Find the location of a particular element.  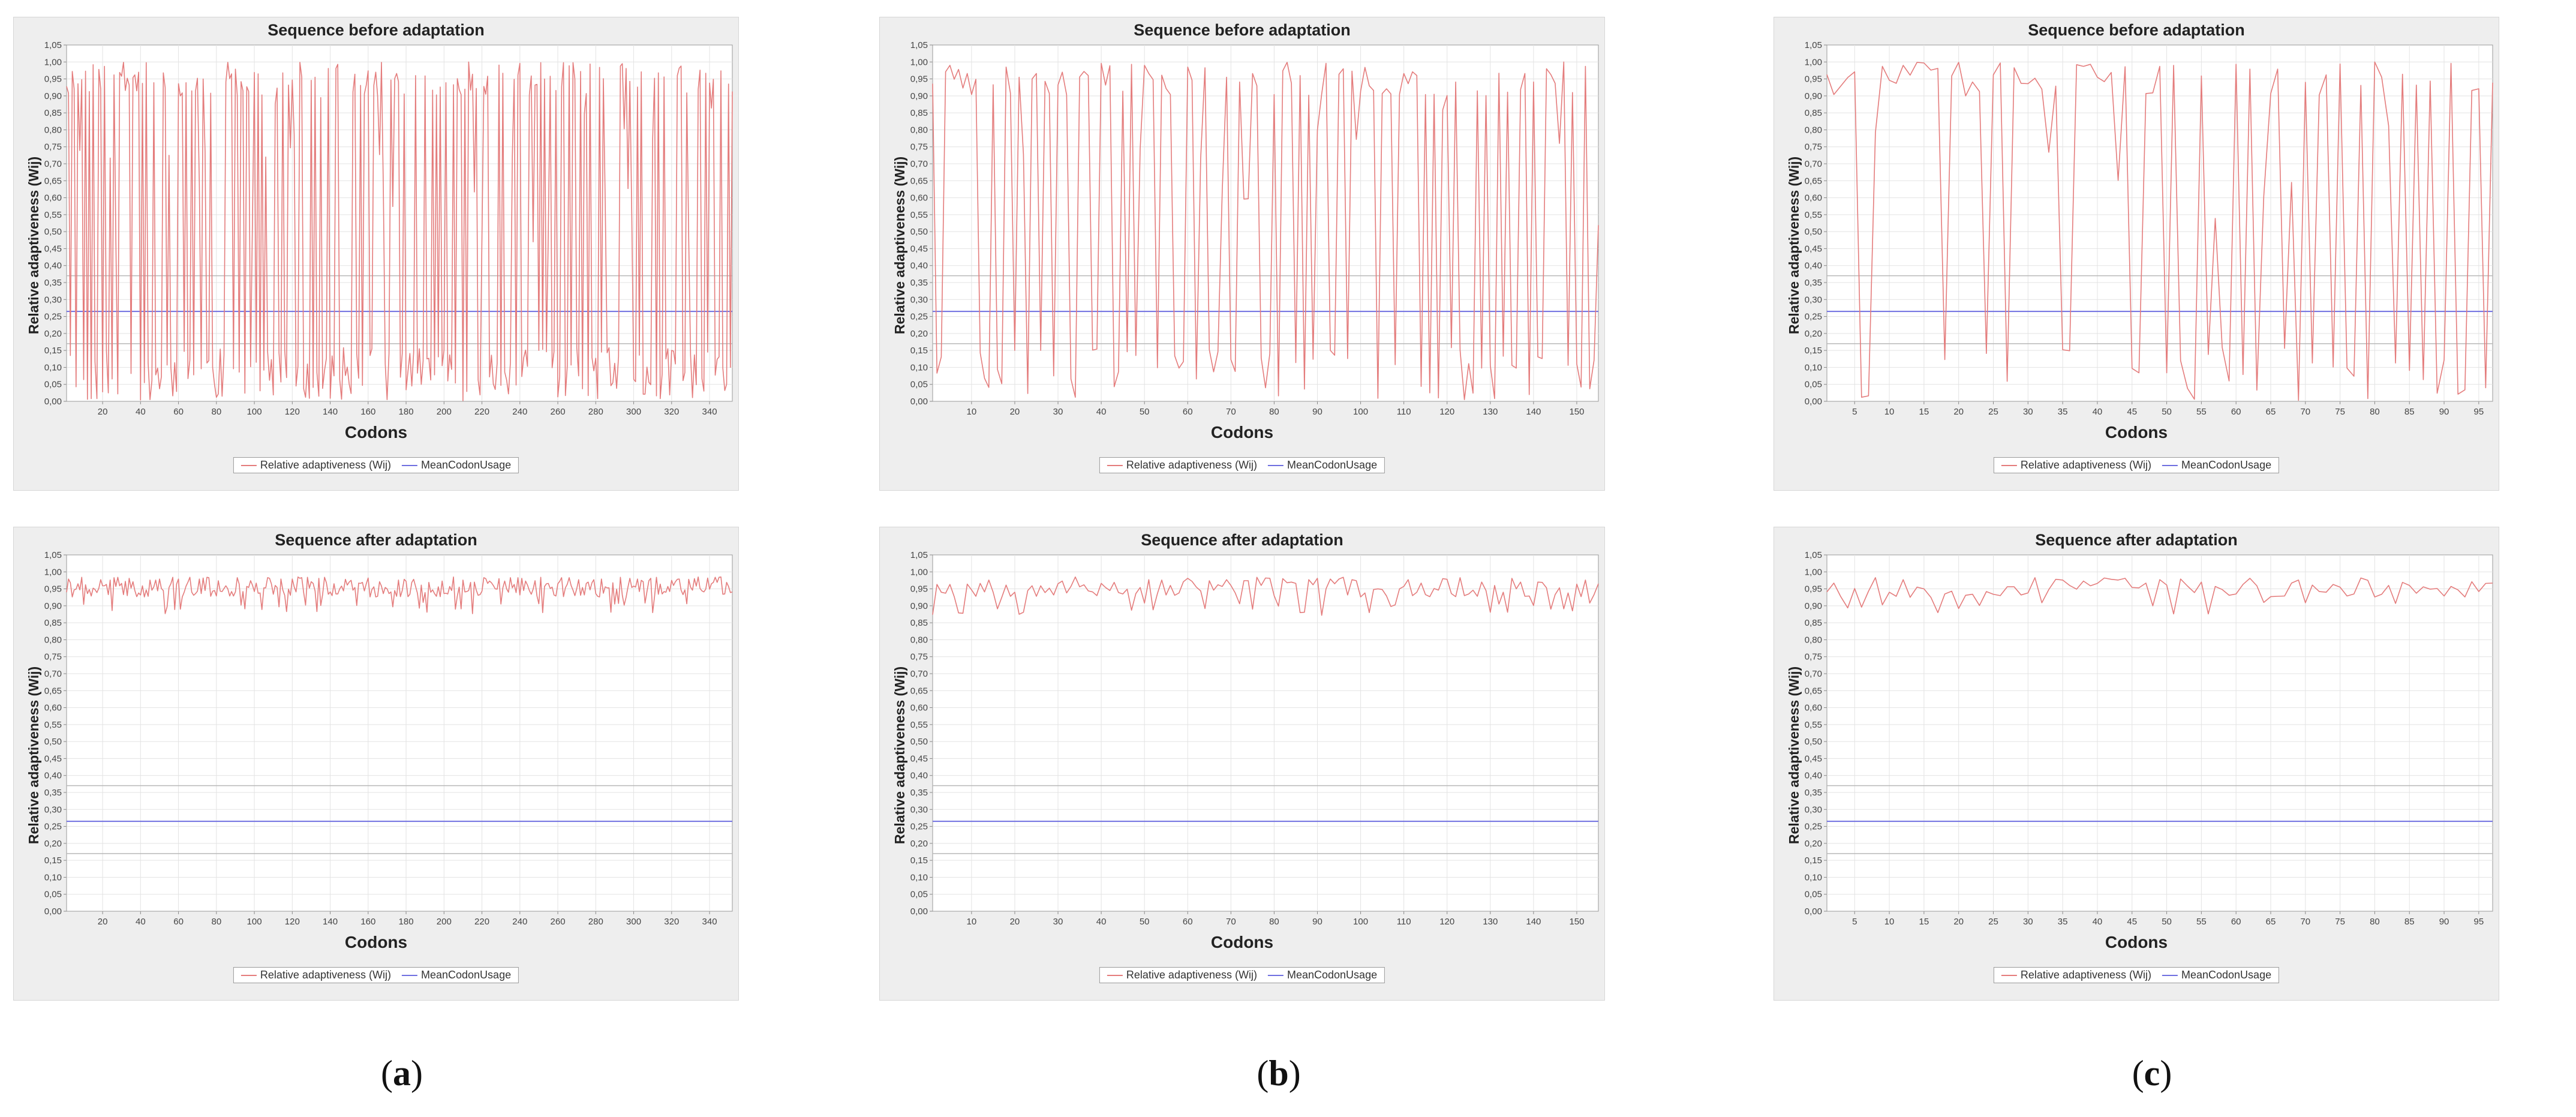

caption-a: (a) is located at coordinates (402, 1073).